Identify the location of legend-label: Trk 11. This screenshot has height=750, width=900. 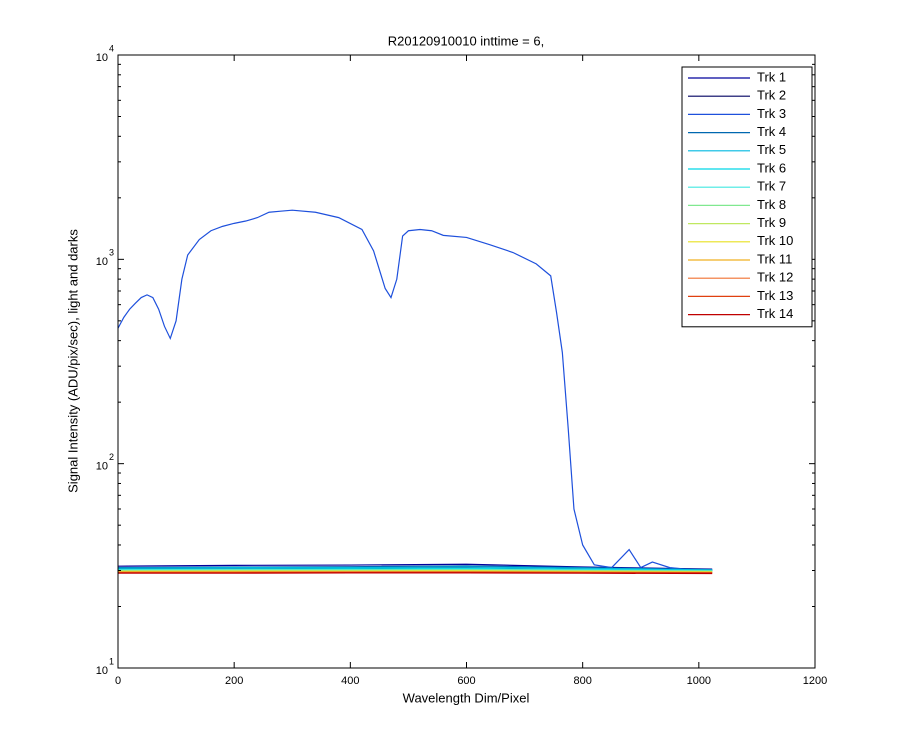
(774, 258).